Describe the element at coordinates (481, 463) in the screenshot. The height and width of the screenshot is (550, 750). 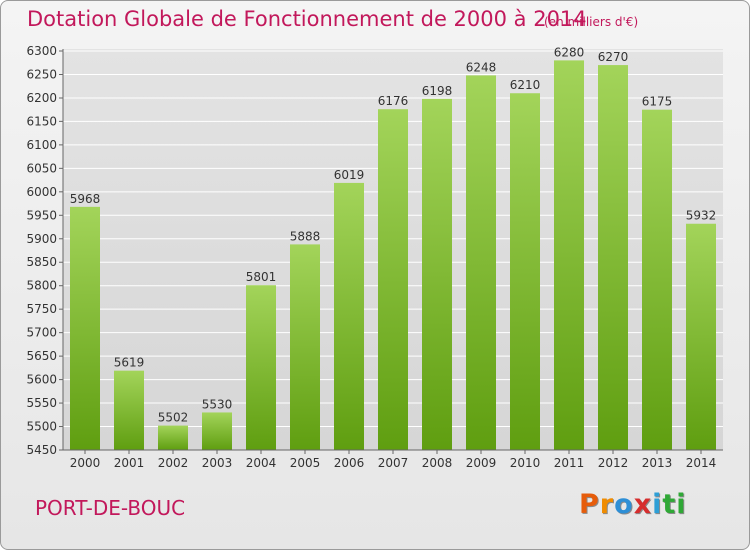
I see `x-tick-label: 2009` at that location.